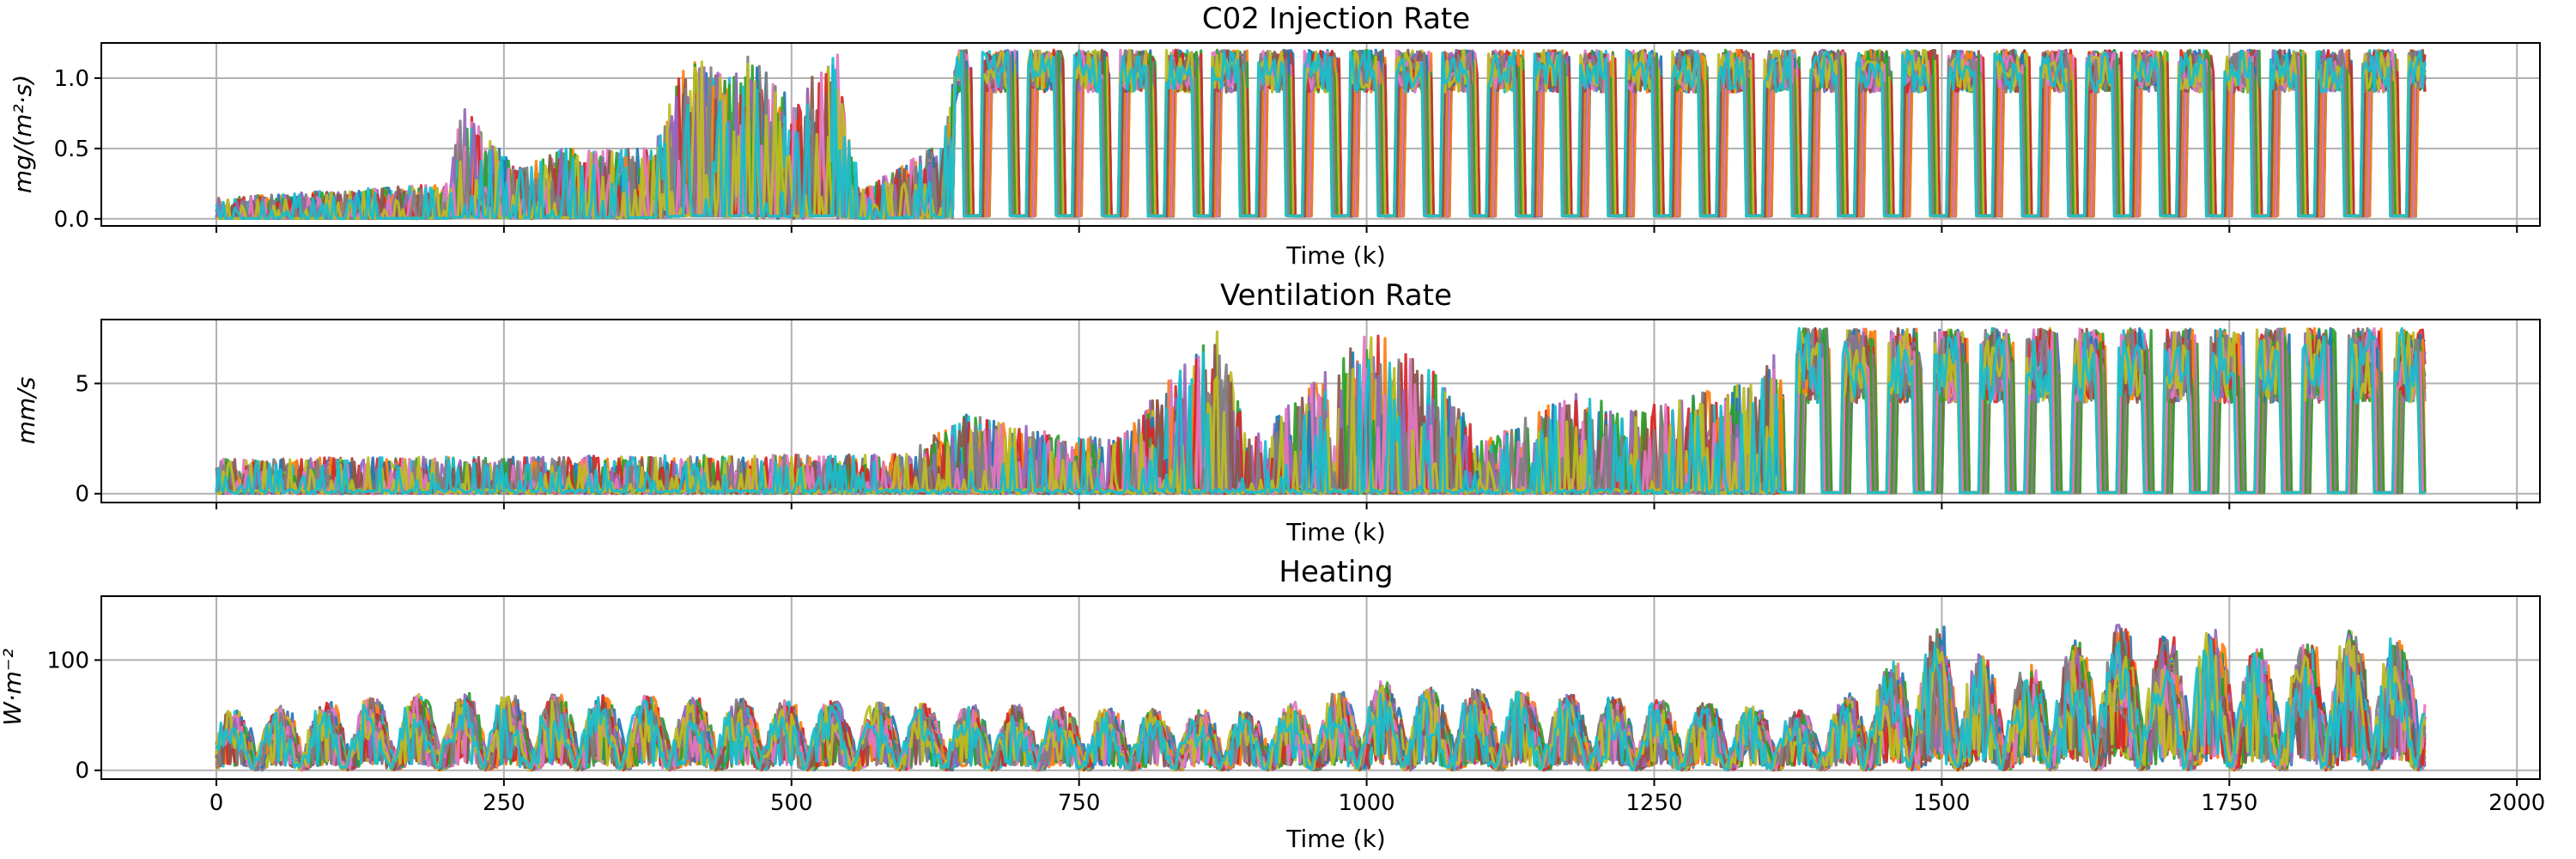  What do you see at coordinates (67, 661) in the screenshot?
I see `heating-ytick-label: 100` at bounding box center [67, 661].